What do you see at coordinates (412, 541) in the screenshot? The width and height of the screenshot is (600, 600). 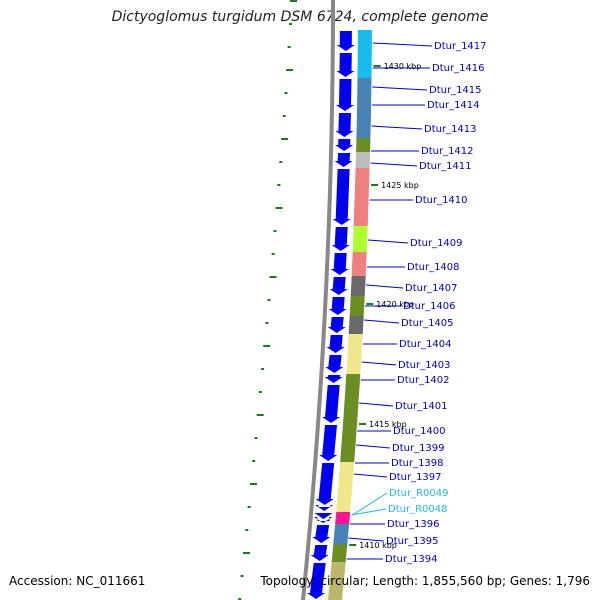 I see `gene-label: Dtur_1395` at bounding box center [412, 541].